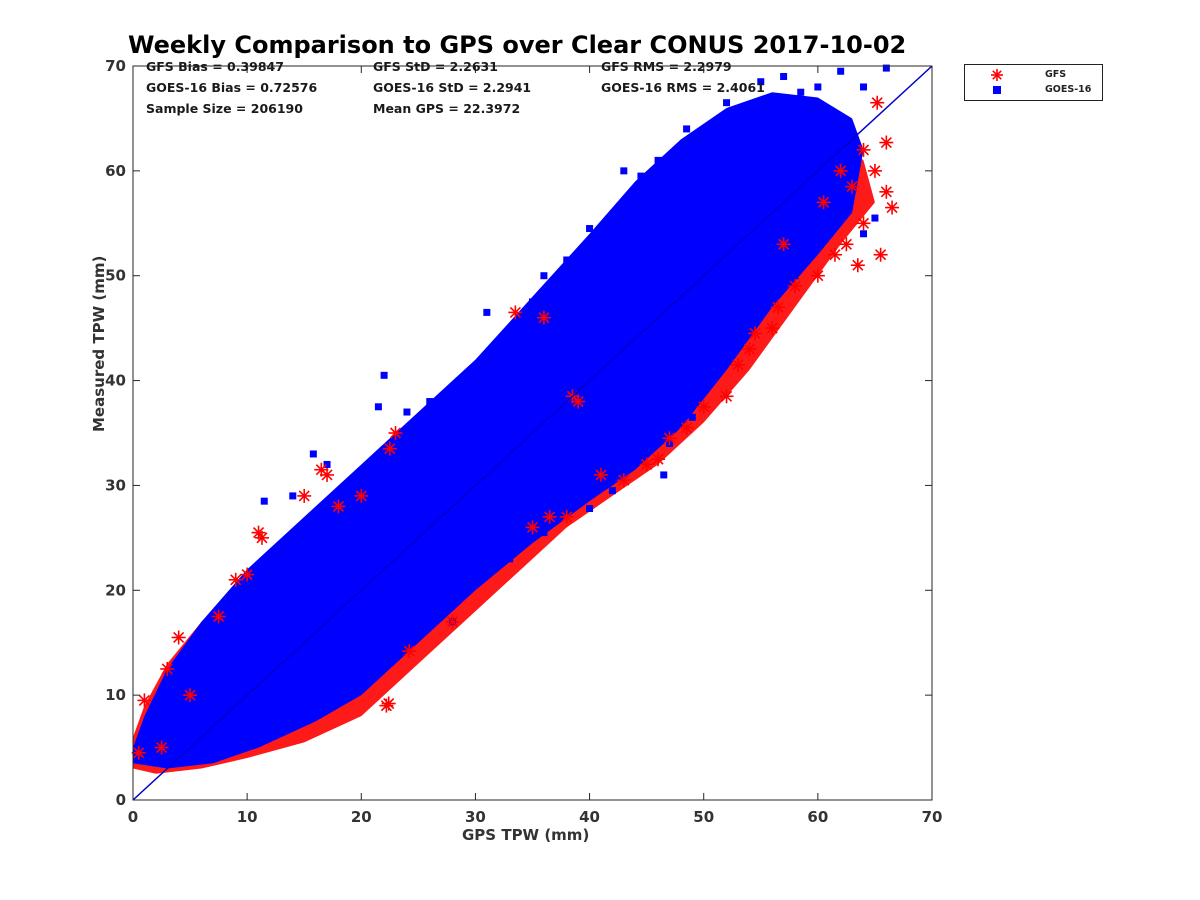 Image resolution: width=1200 pixels, height=900 pixels. I want to click on x-tick-label: 30, so click(475, 817).